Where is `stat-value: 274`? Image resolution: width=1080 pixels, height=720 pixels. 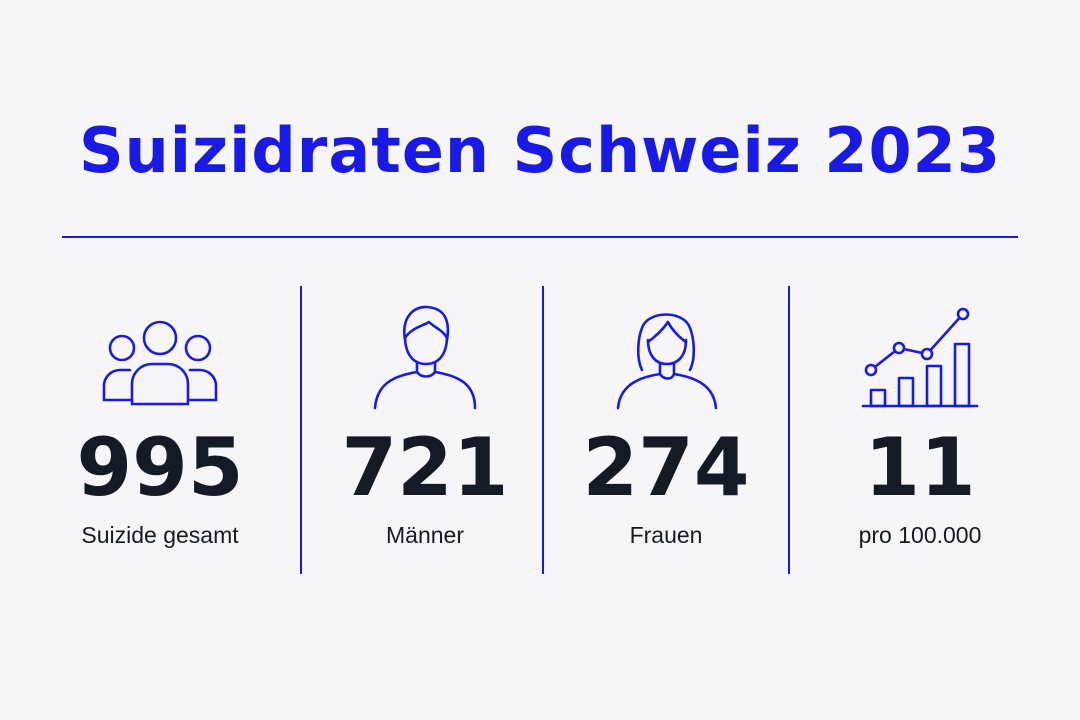 stat-value: 274 is located at coordinates (666, 467).